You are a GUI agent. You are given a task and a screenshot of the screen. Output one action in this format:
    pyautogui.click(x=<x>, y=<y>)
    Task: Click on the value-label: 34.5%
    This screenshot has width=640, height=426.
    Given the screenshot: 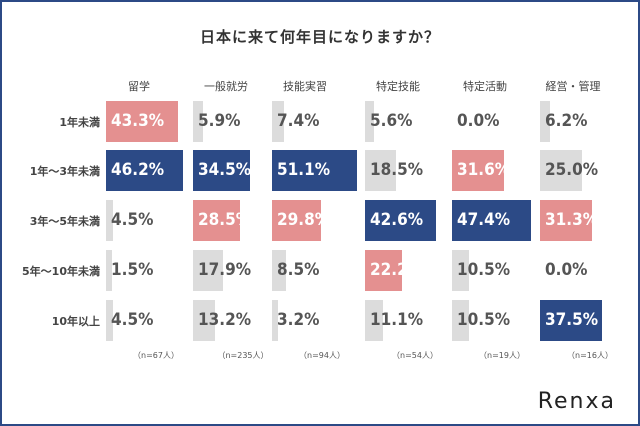 What is the action you would take?
    pyautogui.click(x=225, y=170)
    